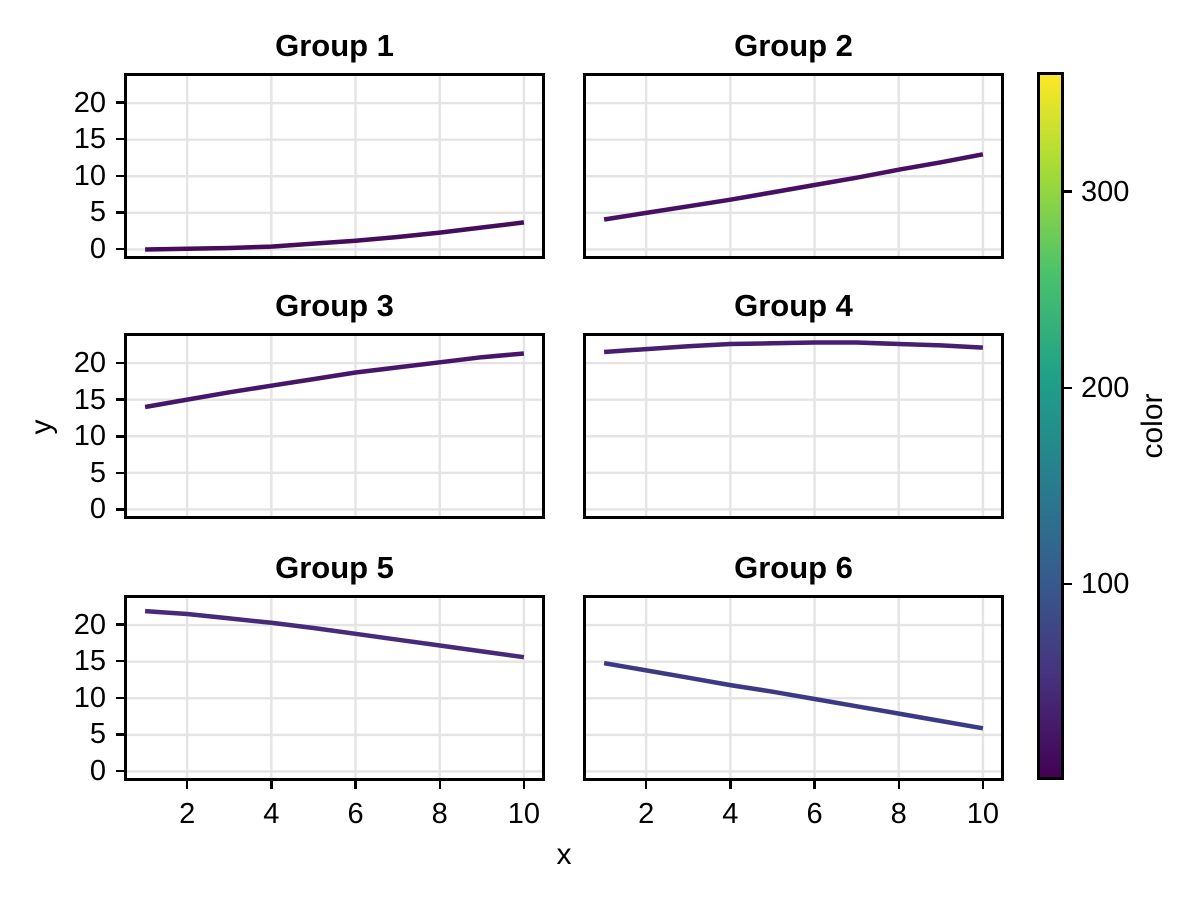 Image resolution: width=1200 pixels, height=900 pixels. Describe the element at coordinates (793, 45) in the screenshot. I see `panel-title-group-2: Group 2` at that location.